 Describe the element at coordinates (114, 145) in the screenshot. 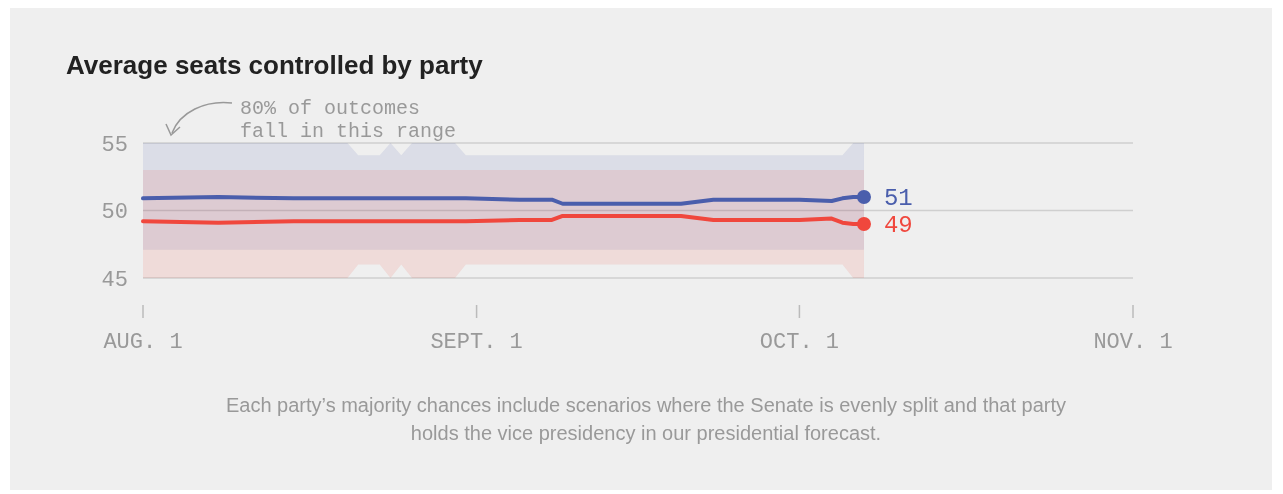

I see `y-tick-label: 55` at that location.